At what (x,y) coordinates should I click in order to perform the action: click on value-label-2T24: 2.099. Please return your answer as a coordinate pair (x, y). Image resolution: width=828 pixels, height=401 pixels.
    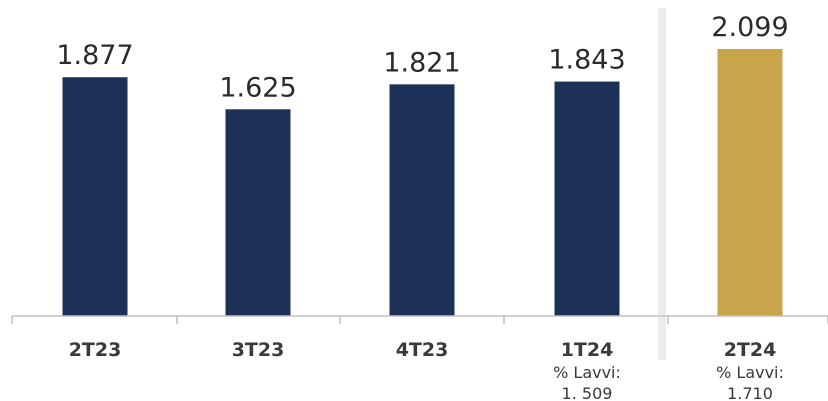
    Looking at the image, I should click on (749, 27).